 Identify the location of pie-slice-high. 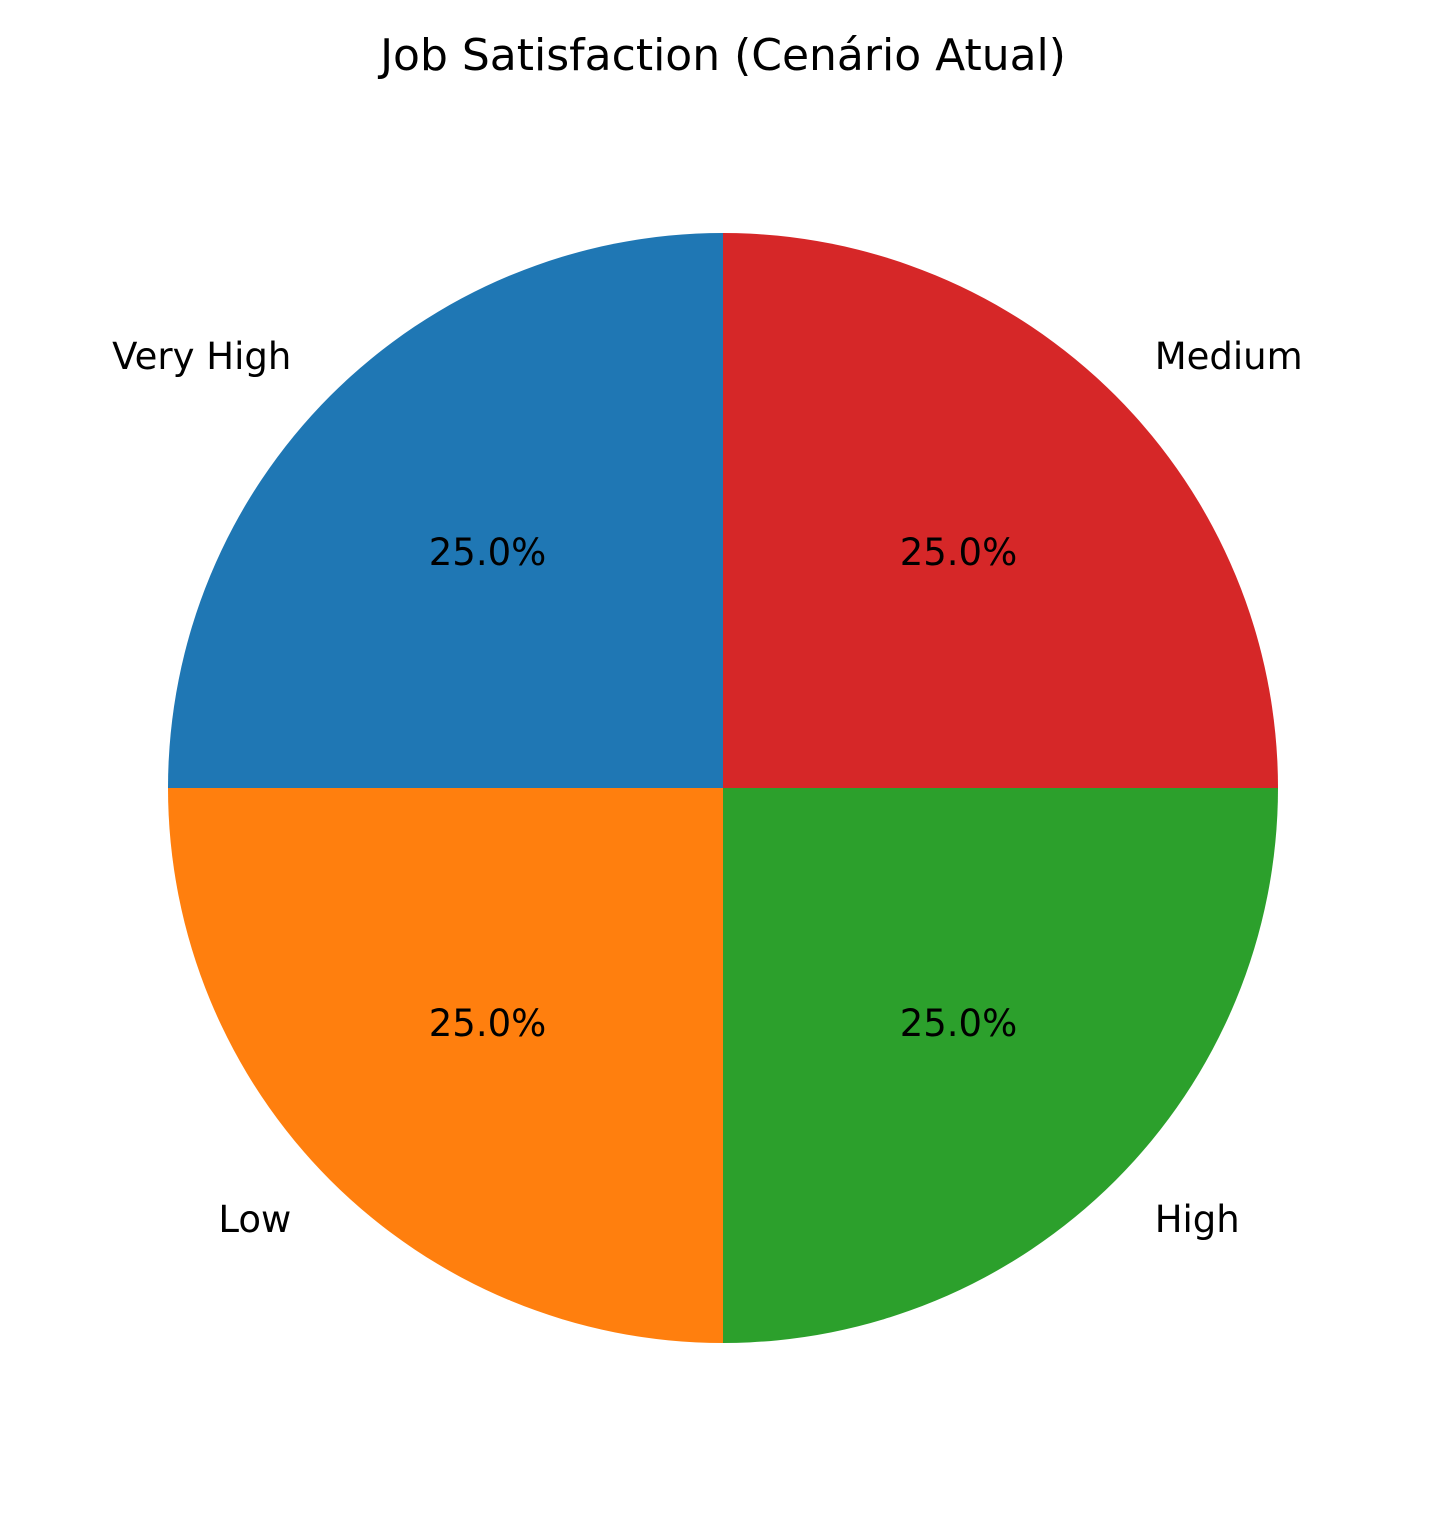
(1000, 1065).